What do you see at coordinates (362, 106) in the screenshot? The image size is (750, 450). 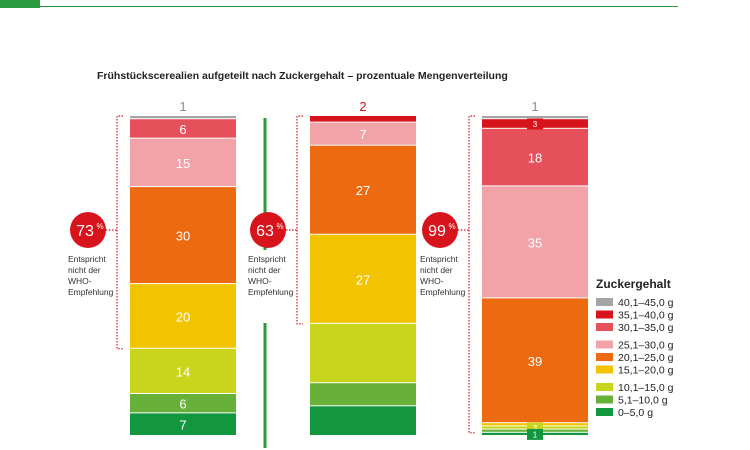 I see `segment-value-label: 2` at bounding box center [362, 106].